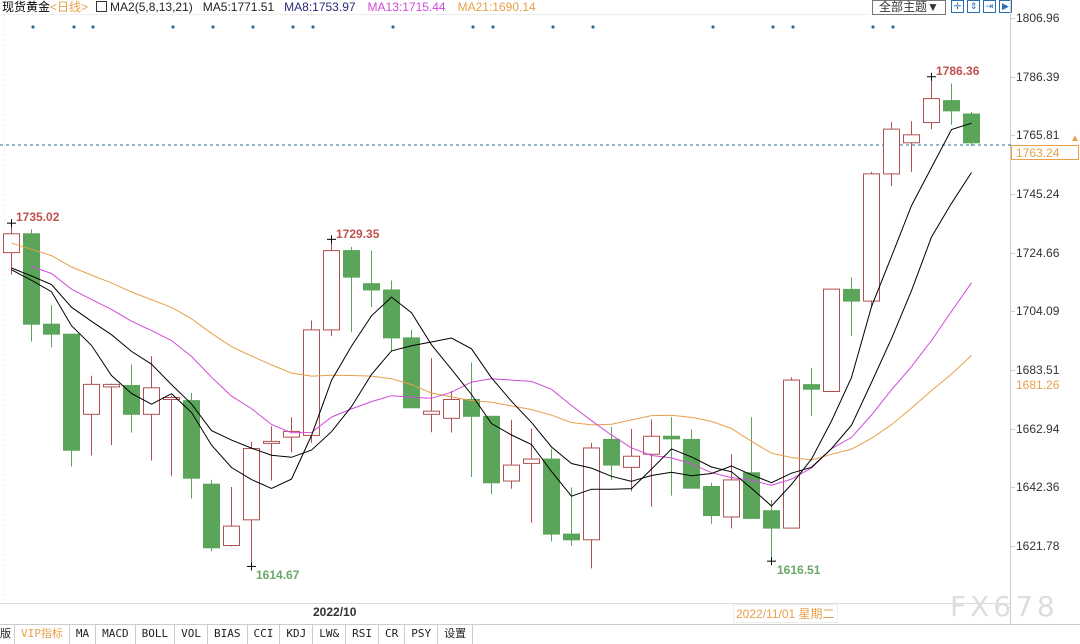 The width and height of the screenshot is (1080, 644). I want to click on ma21-marker-label: 1681.26, so click(1038, 385).